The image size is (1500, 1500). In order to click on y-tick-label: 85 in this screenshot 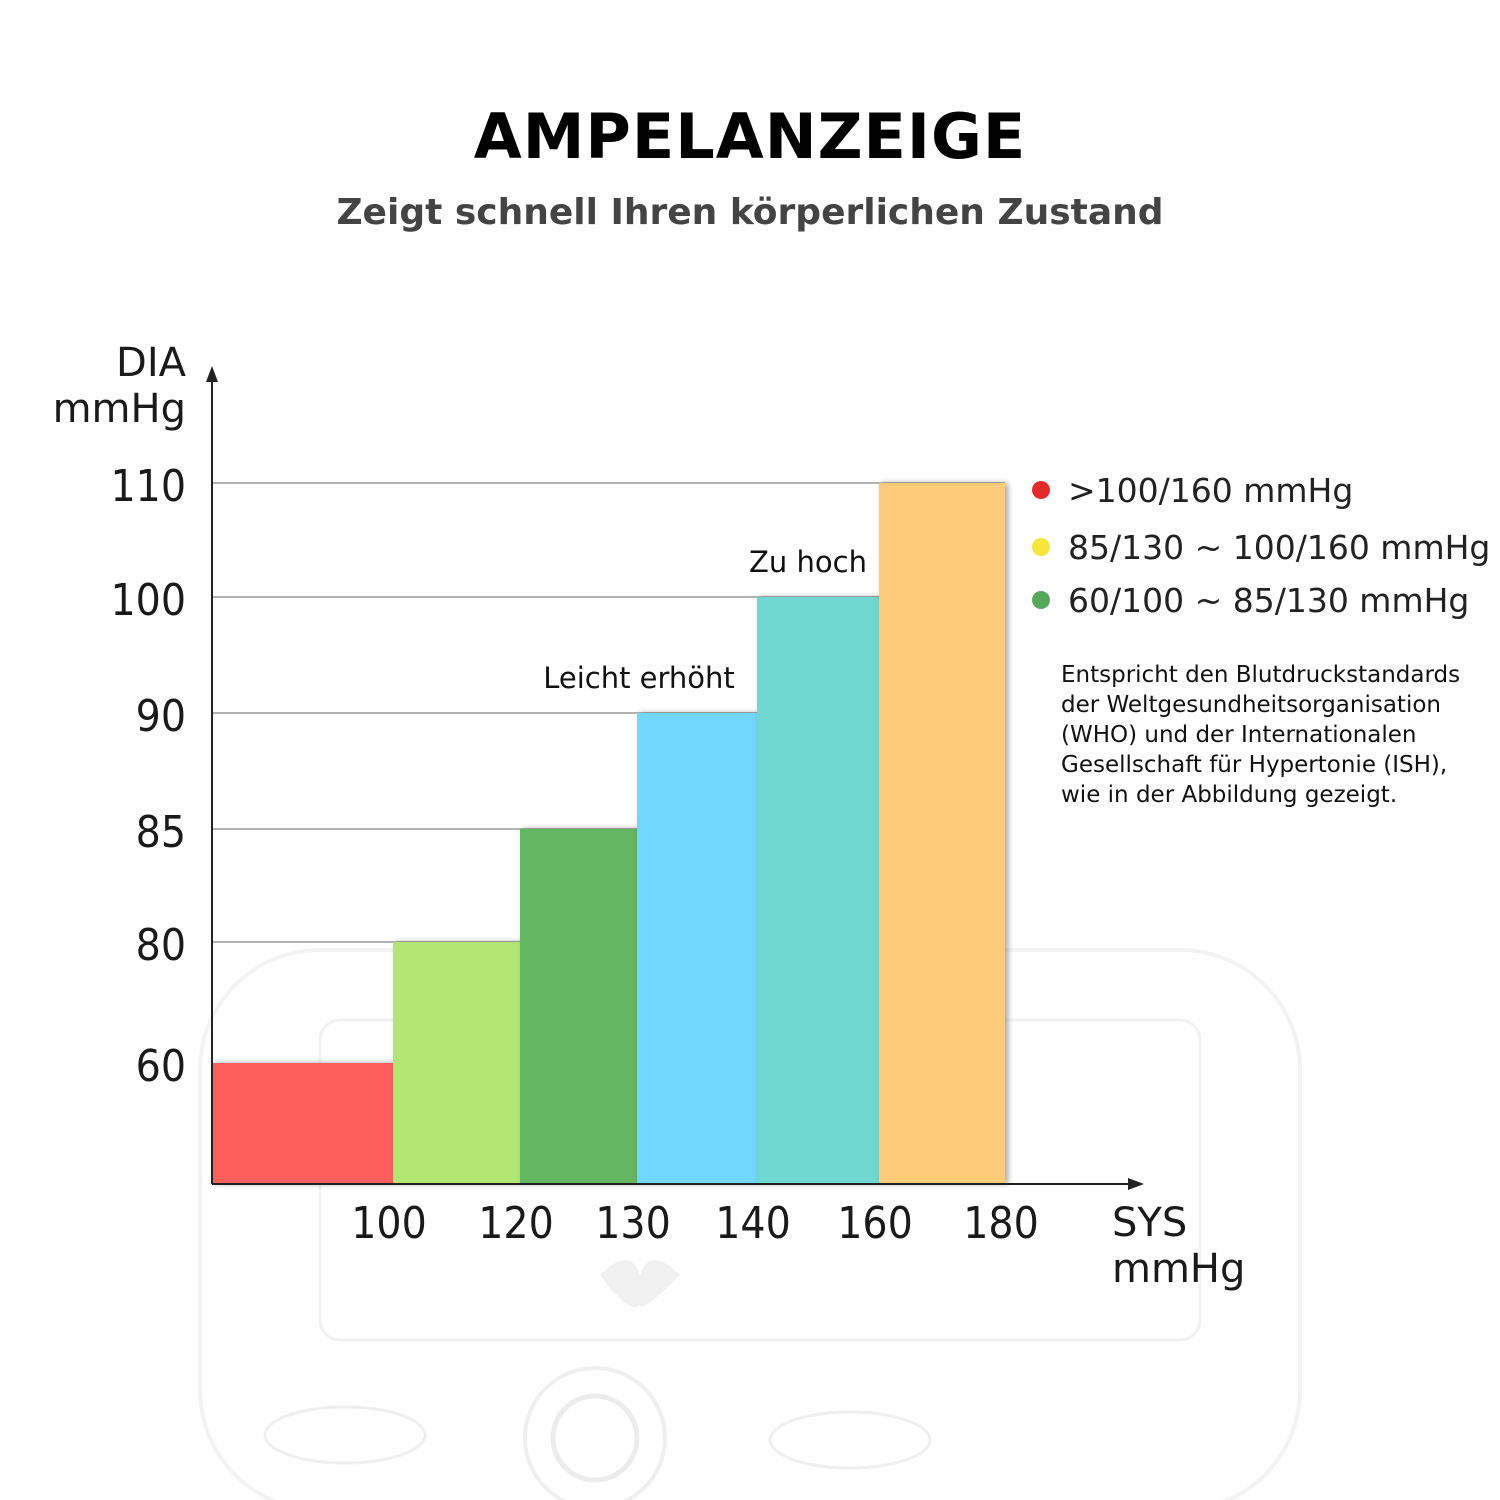, I will do `click(161, 832)`.